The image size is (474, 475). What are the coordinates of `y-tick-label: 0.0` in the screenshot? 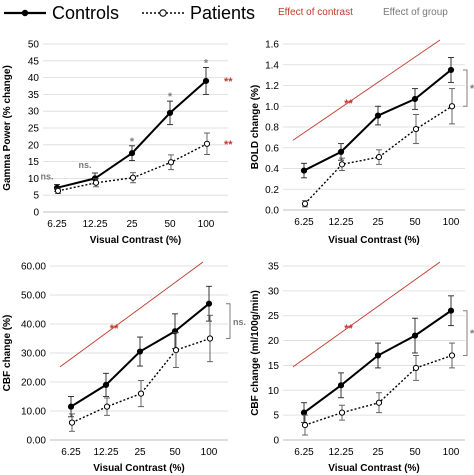 It's located at (272, 211).